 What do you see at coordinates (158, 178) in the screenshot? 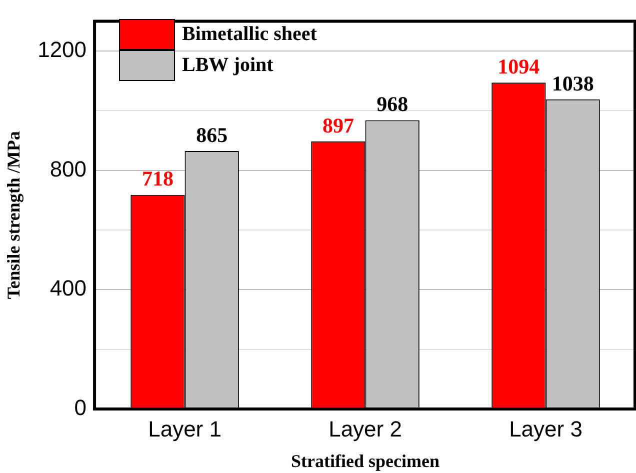
I see `data-label: 718` at bounding box center [158, 178].